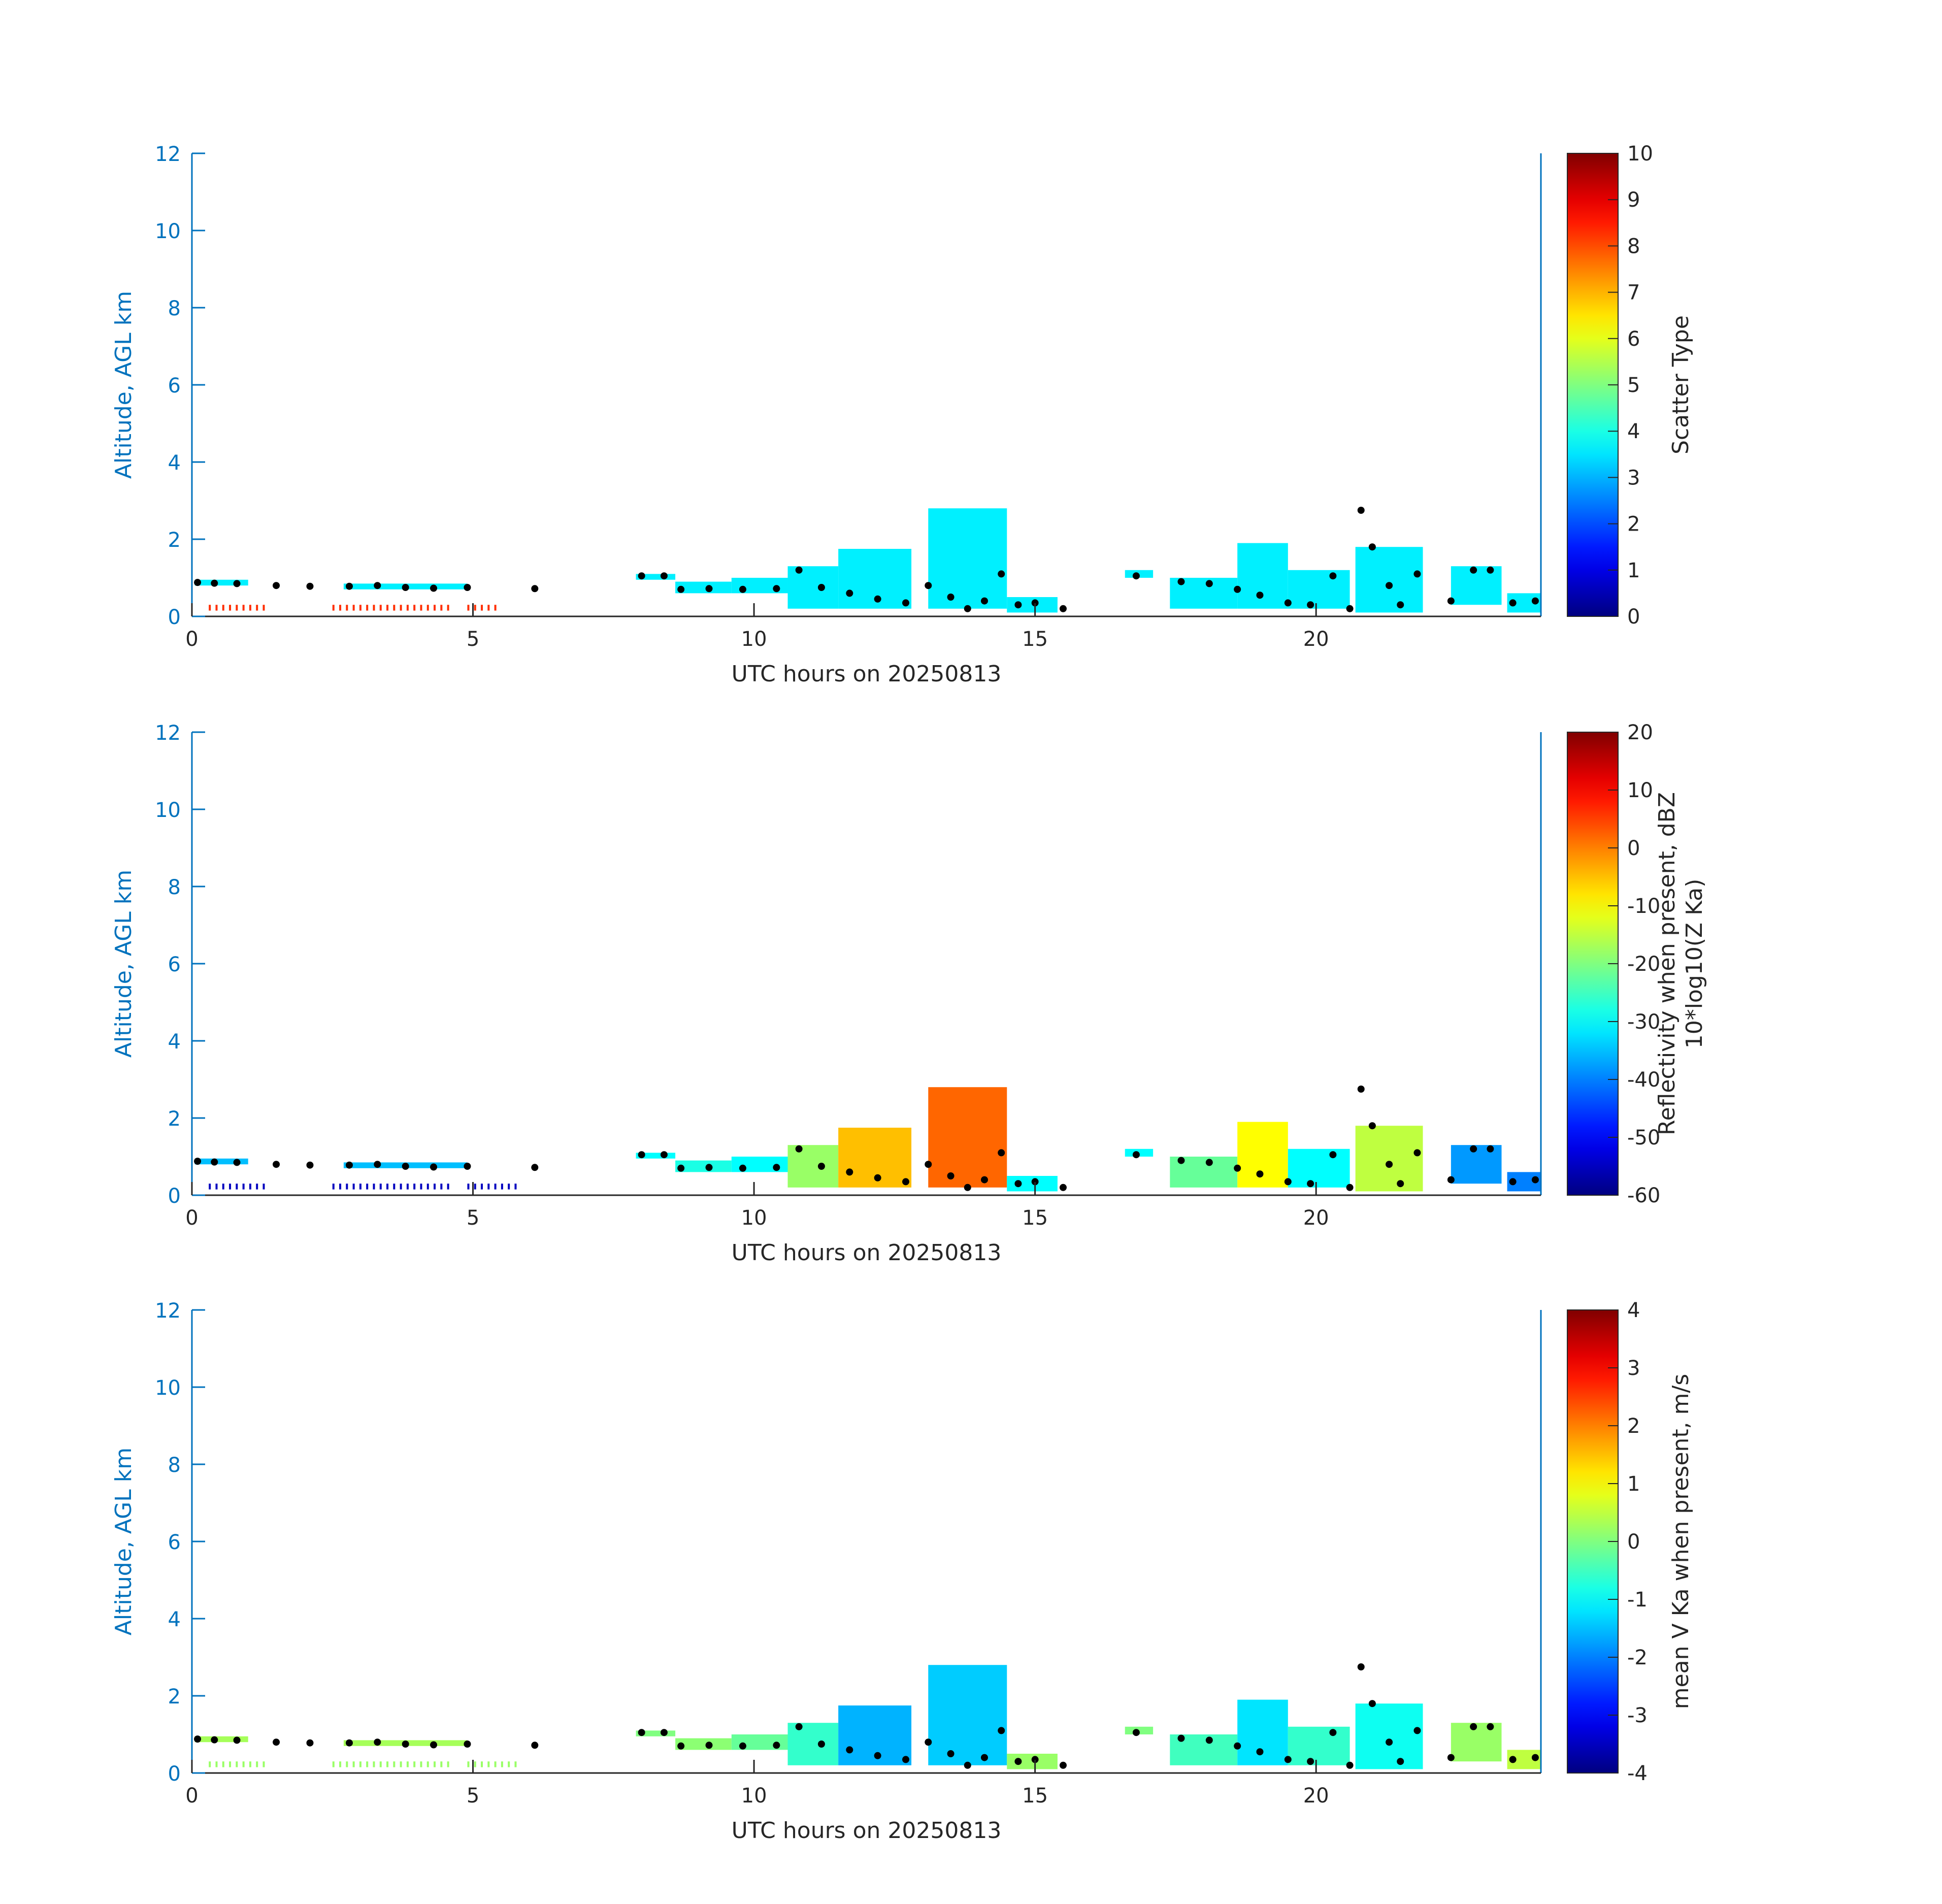  What do you see at coordinates (1633, 1311) in the screenshot?
I see `colorbar-tick-label: 4` at bounding box center [1633, 1311].